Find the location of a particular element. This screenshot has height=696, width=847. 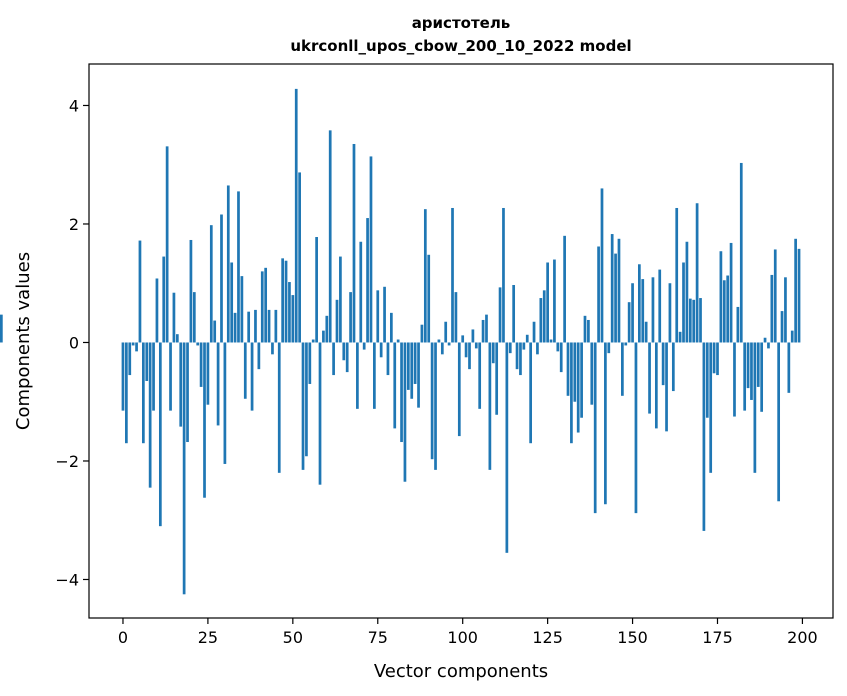

x-tick-label: 125 is located at coordinates (547, 637).